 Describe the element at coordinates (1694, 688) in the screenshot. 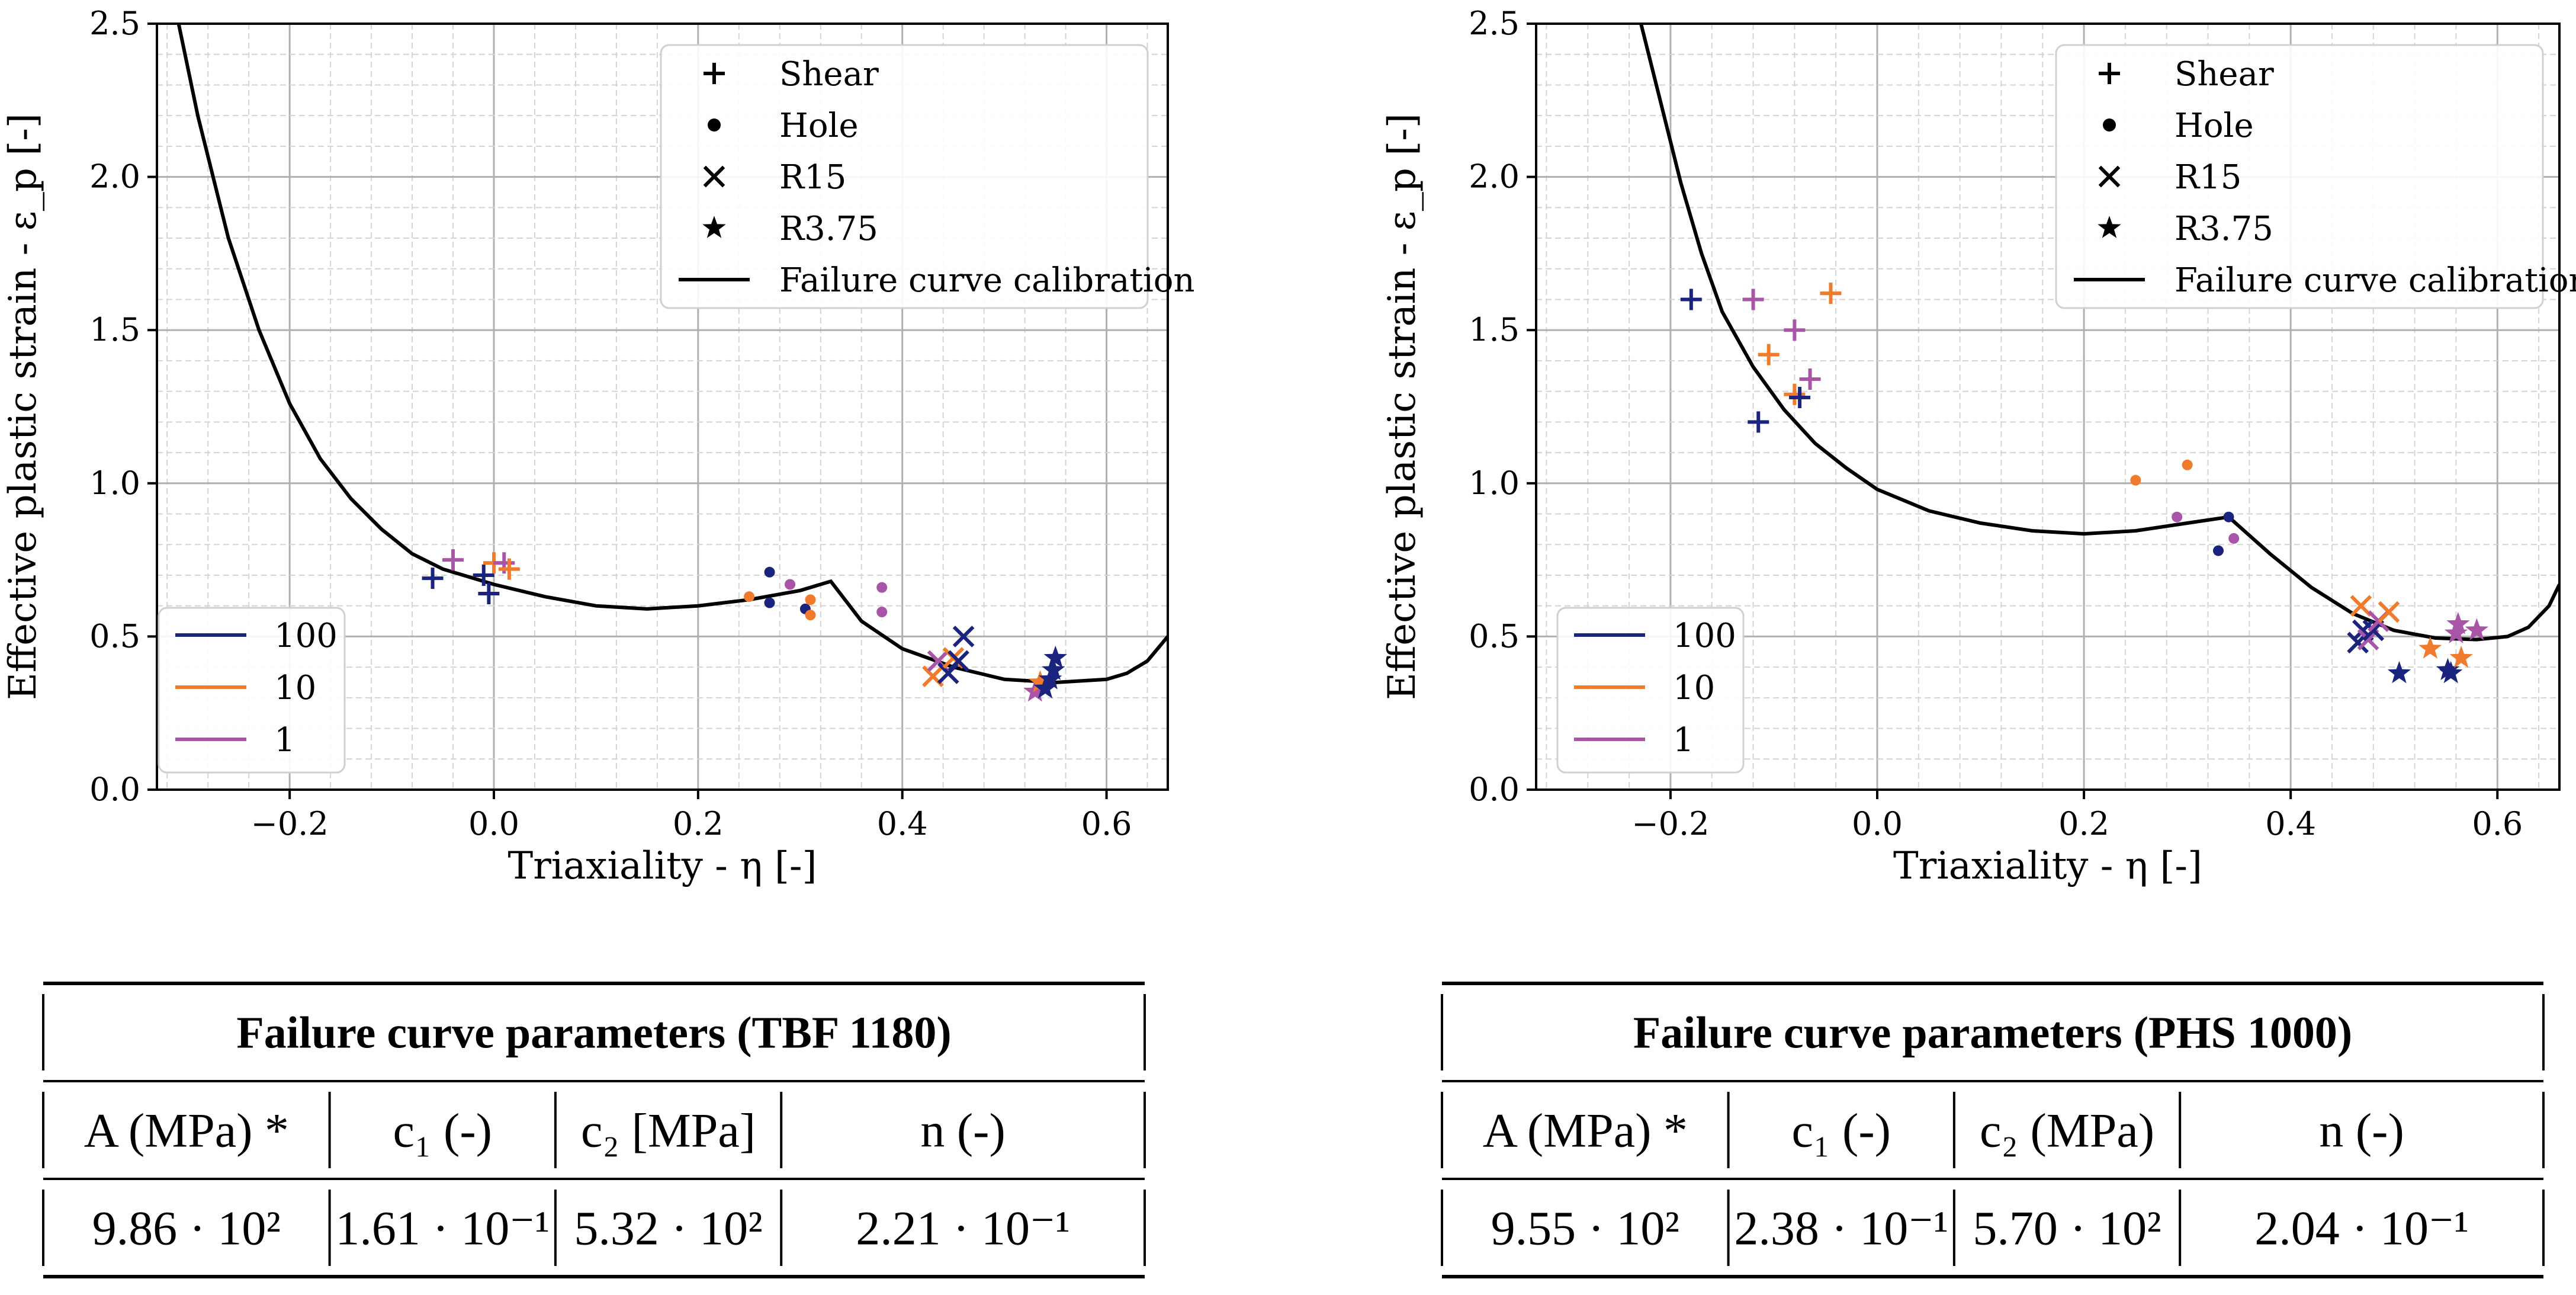

I see `legend-rate-label: 10` at that location.